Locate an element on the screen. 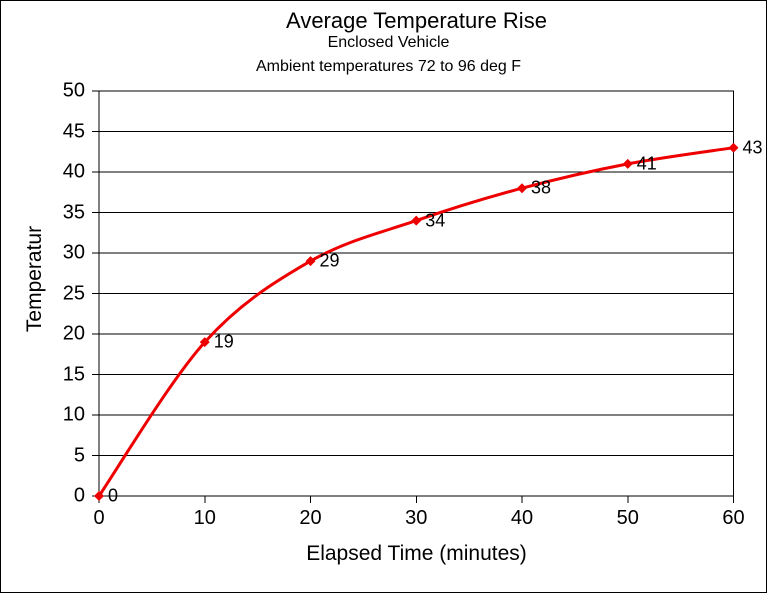 This screenshot has width=767, height=593. y-tick-label: 35 is located at coordinates (73, 212).